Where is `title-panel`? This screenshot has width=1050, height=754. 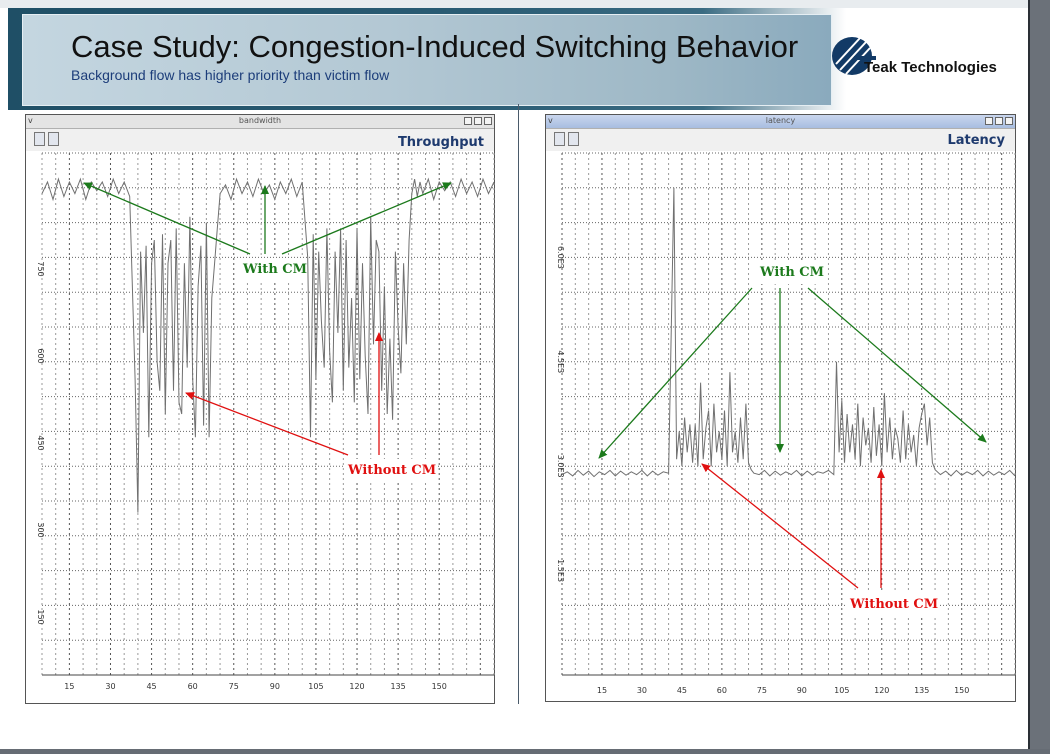
title-panel is located at coordinates (427, 60).